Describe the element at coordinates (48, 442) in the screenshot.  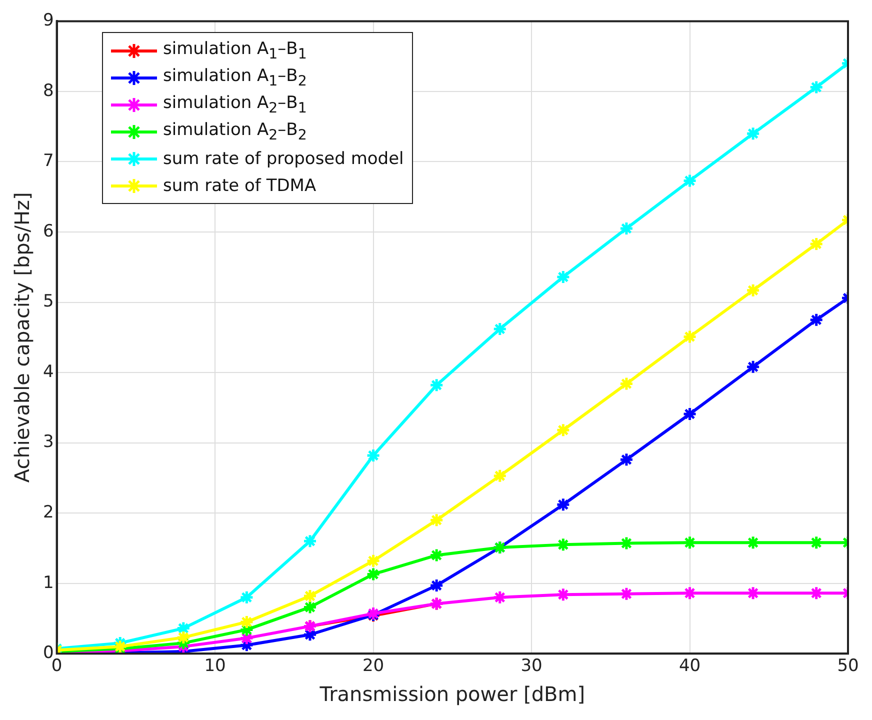
I see `y-tick-label: 3` at that location.